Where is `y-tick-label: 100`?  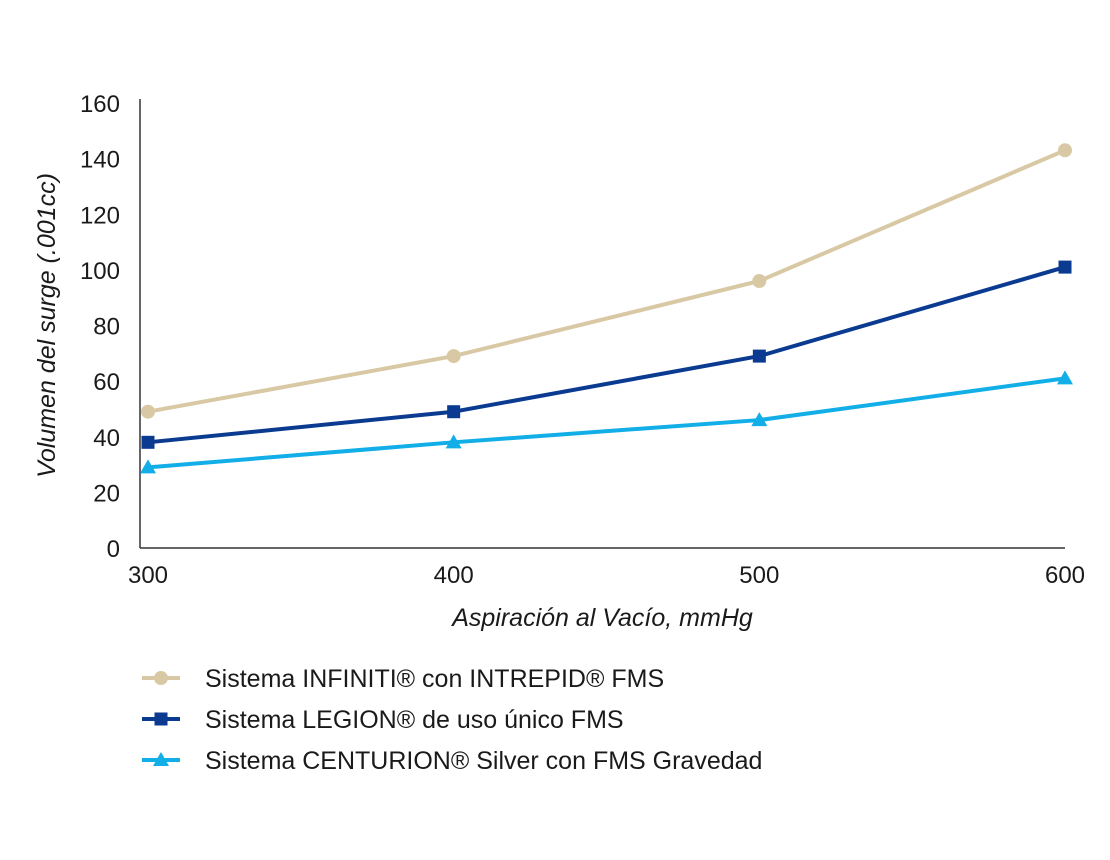
y-tick-label: 100 is located at coordinates (100, 271).